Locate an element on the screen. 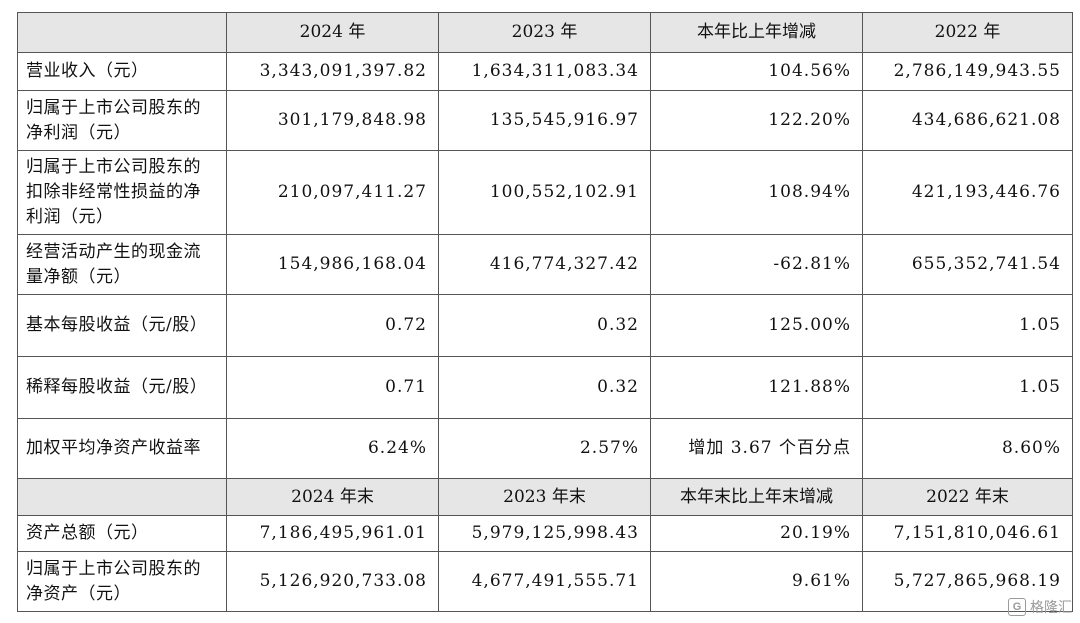 The width and height of the screenshot is (1080, 623). header-cell: 2024 年 is located at coordinates (332, 32).